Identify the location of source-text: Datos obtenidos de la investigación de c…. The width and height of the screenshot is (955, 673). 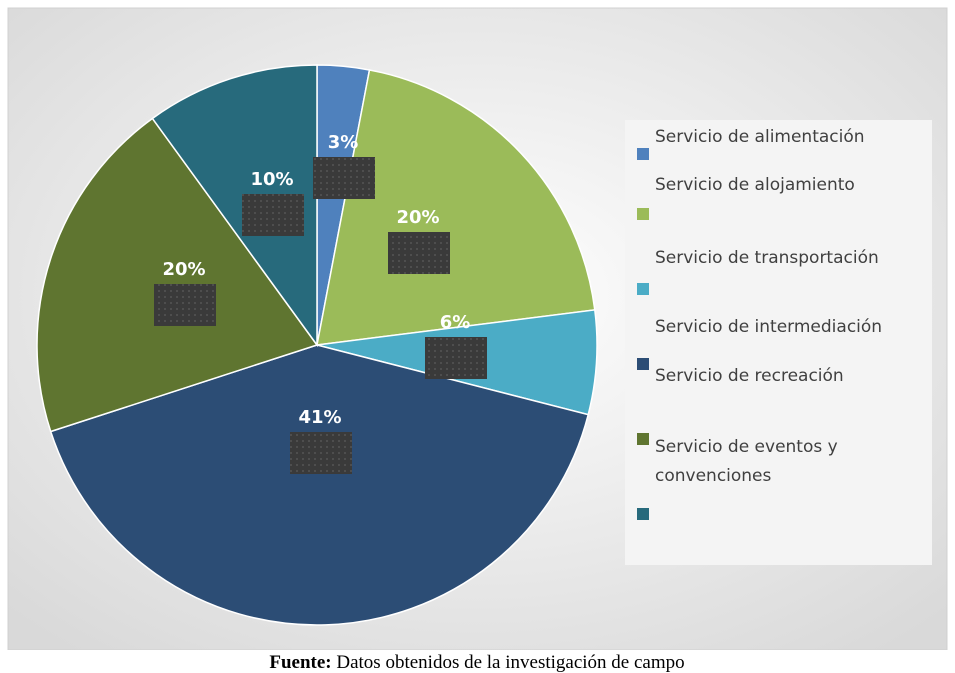
(510, 662).